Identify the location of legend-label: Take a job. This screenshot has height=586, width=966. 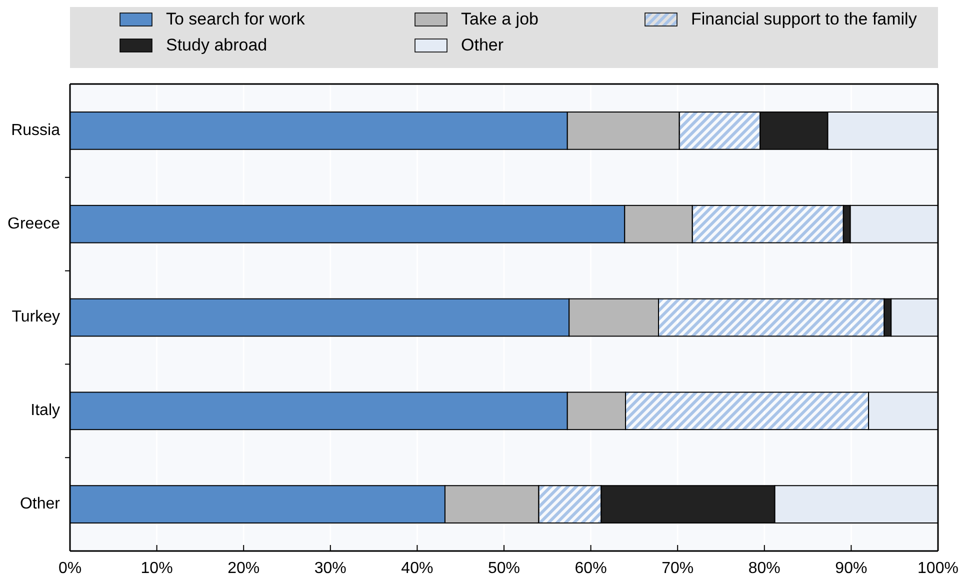
(499, 18).